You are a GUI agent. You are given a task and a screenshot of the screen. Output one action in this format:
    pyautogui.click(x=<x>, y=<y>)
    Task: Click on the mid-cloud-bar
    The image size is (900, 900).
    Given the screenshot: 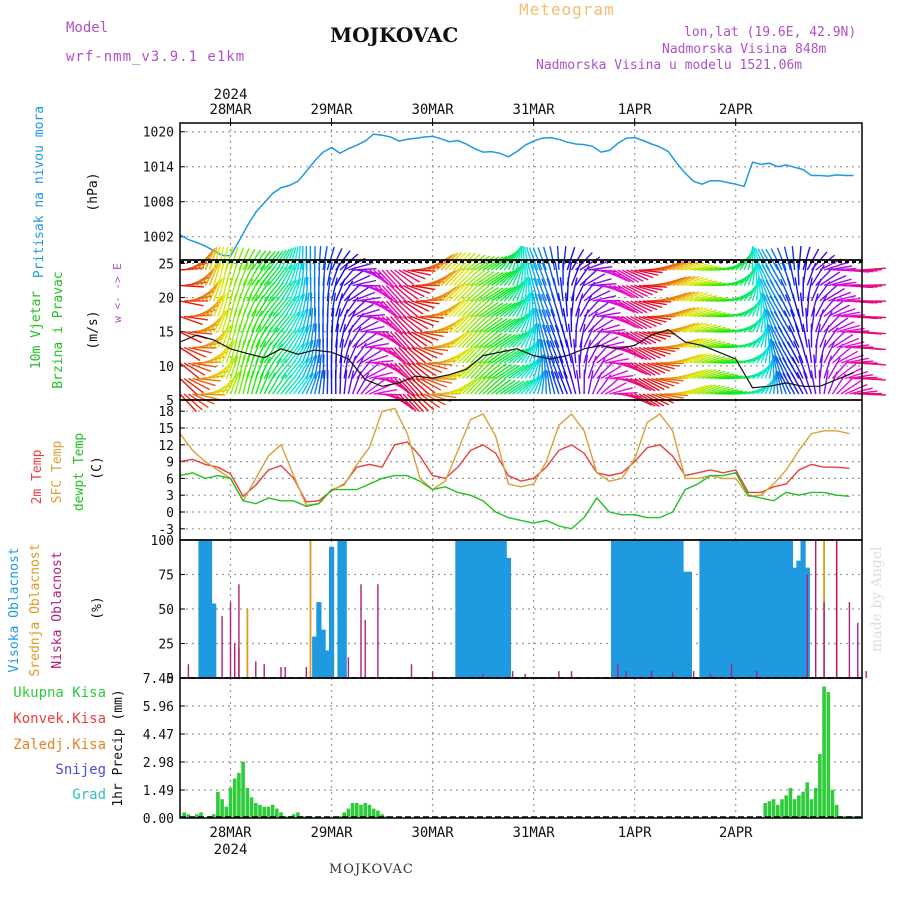 What is the action you would take?
    pyautogui.click(x=247, y=643)
    